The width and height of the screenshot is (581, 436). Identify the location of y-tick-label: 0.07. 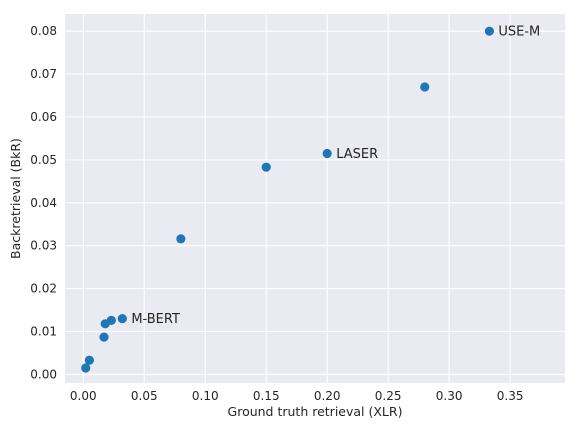
(43, 74).